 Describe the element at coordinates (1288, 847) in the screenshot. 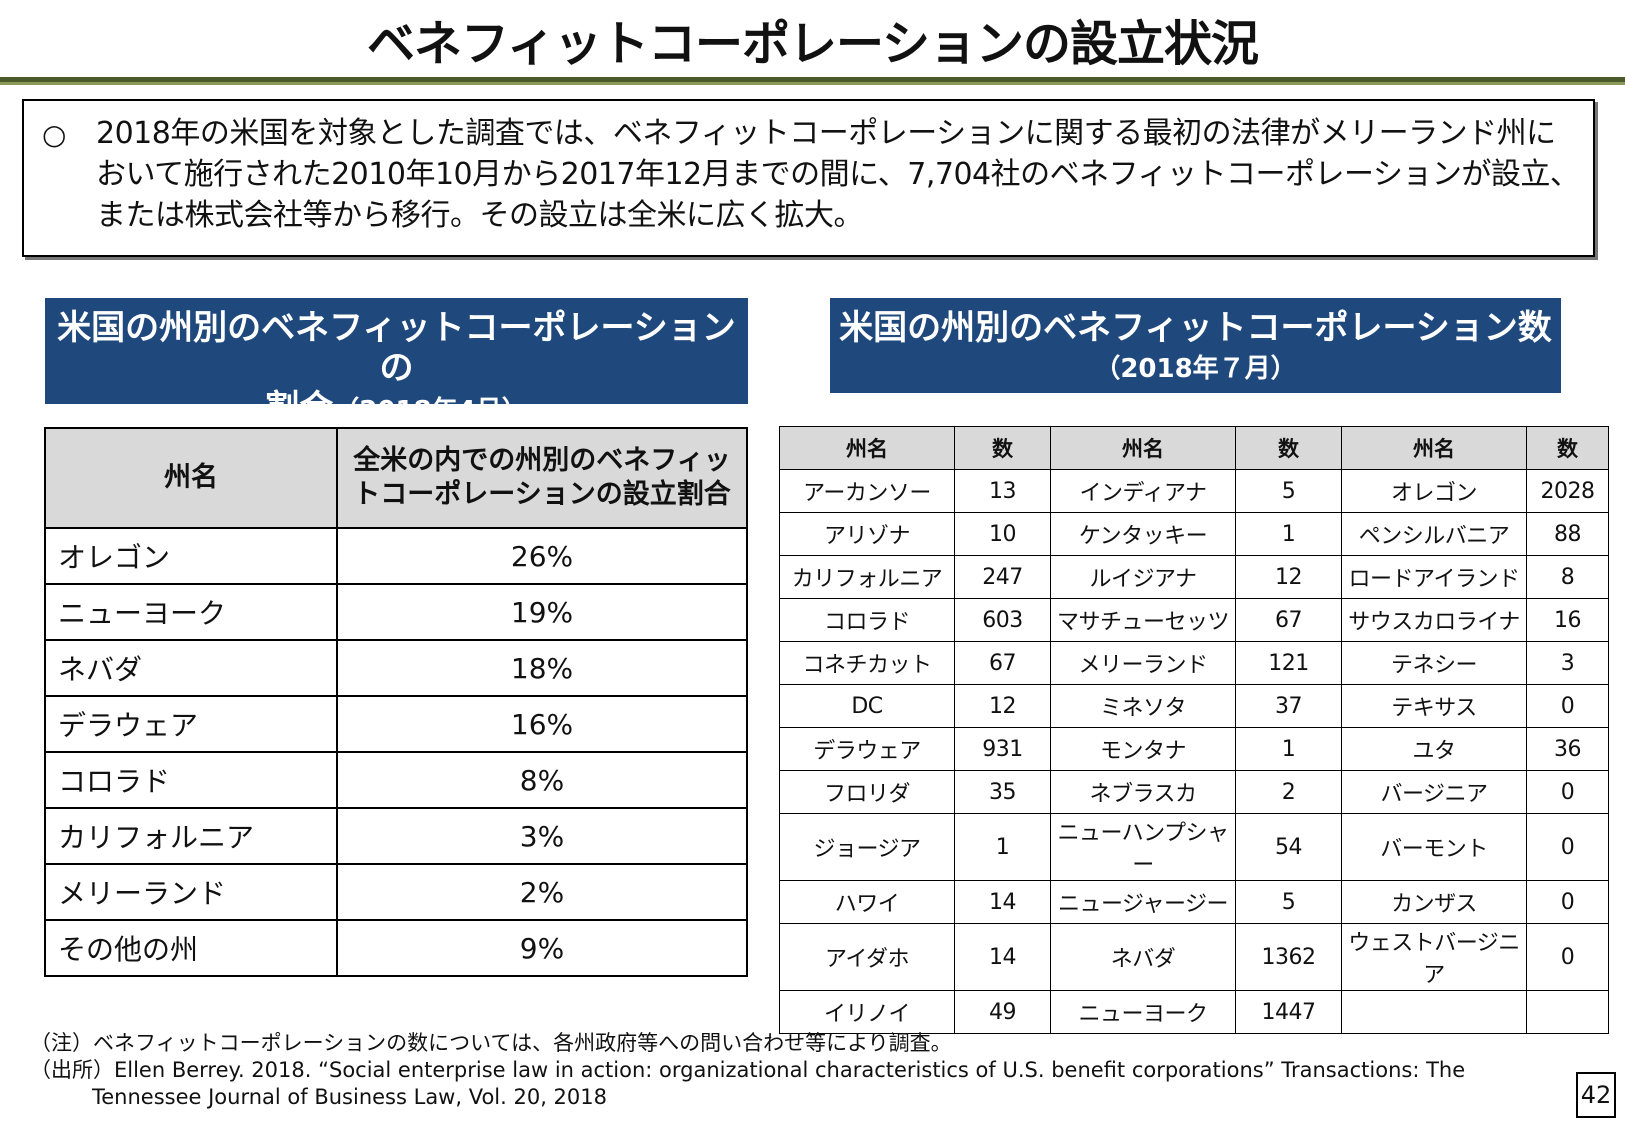

I see `count-cell: 54` at that location.